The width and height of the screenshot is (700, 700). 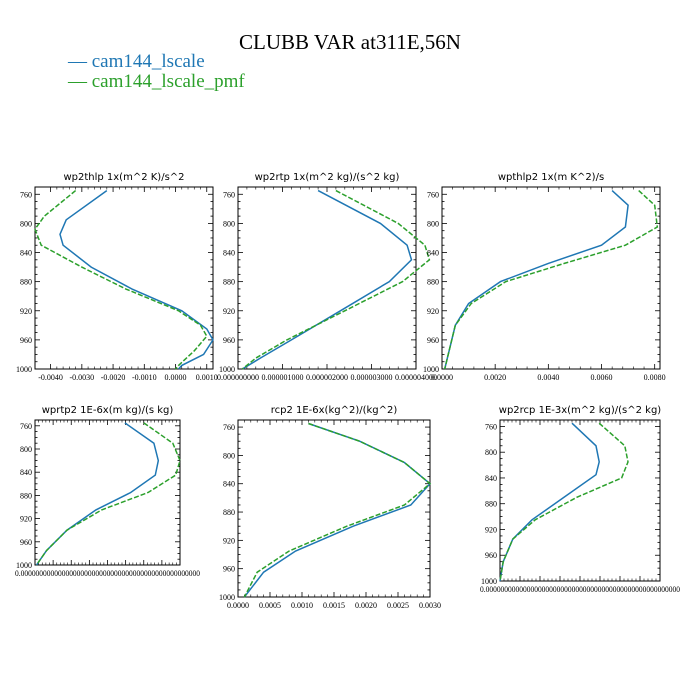 I want to click on legend-entry-1: — cam144_lscale, so click(x=156, y=62).